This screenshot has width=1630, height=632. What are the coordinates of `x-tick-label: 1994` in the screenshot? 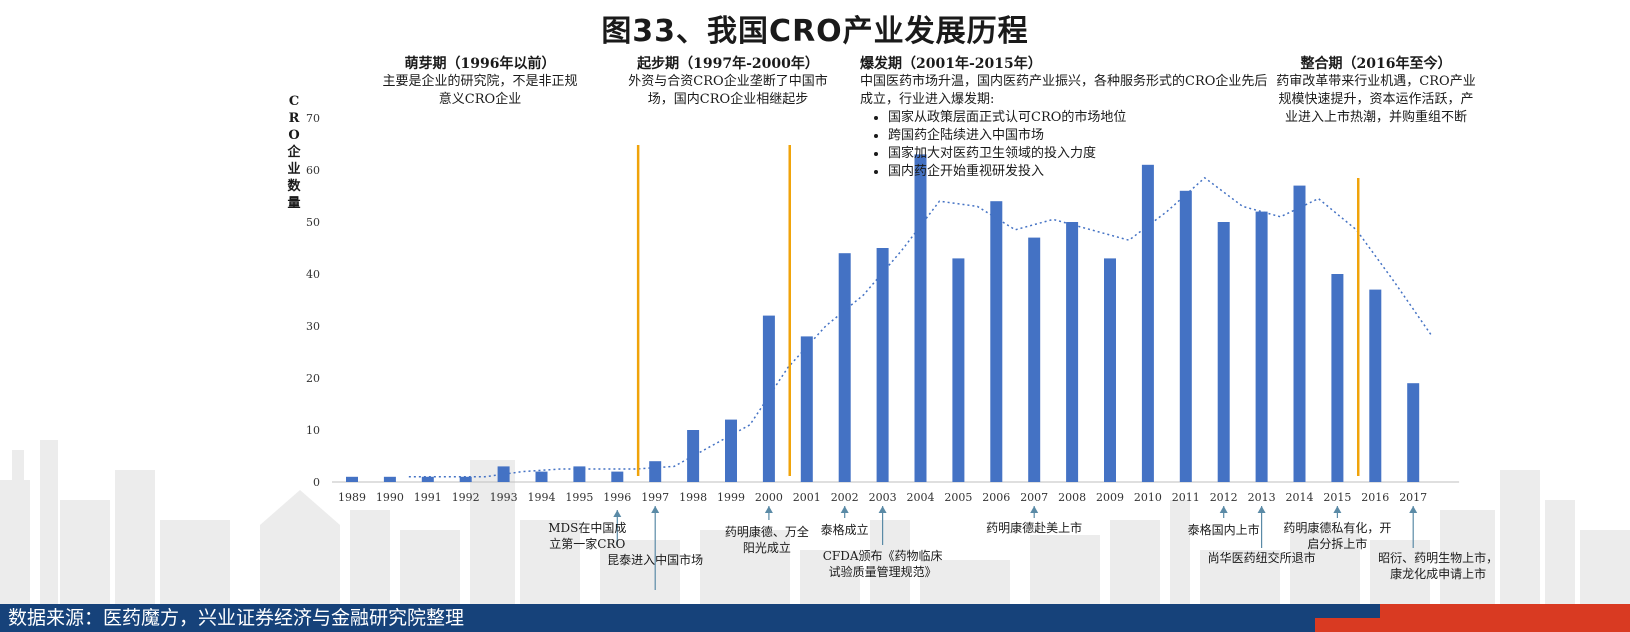 It's located at (542, 497).